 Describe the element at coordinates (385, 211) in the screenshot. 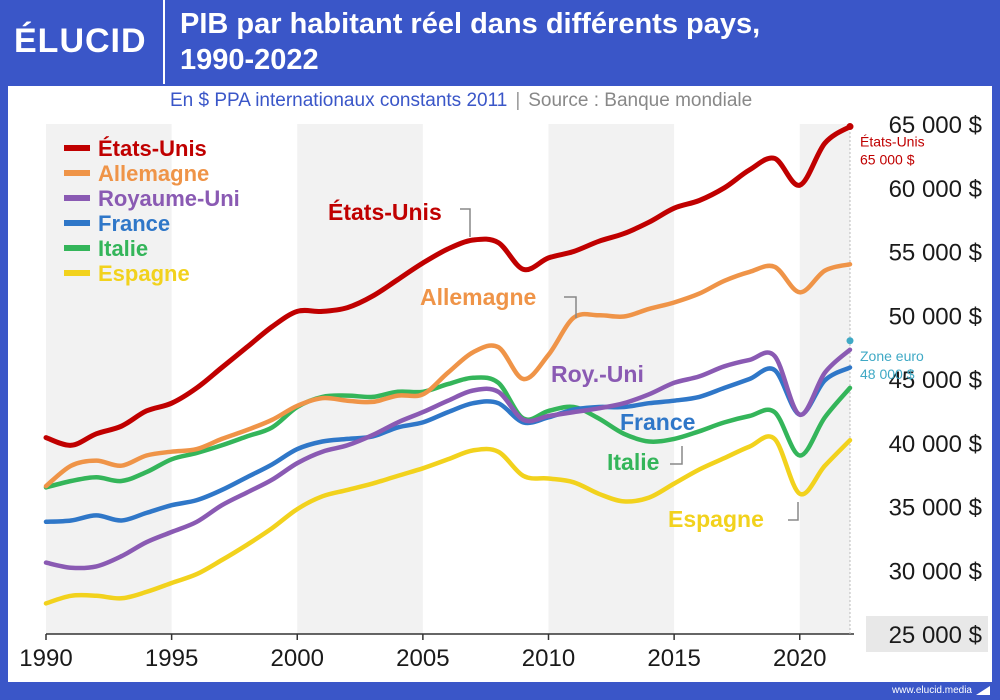

I see `series-label: États-Unis` at that location.